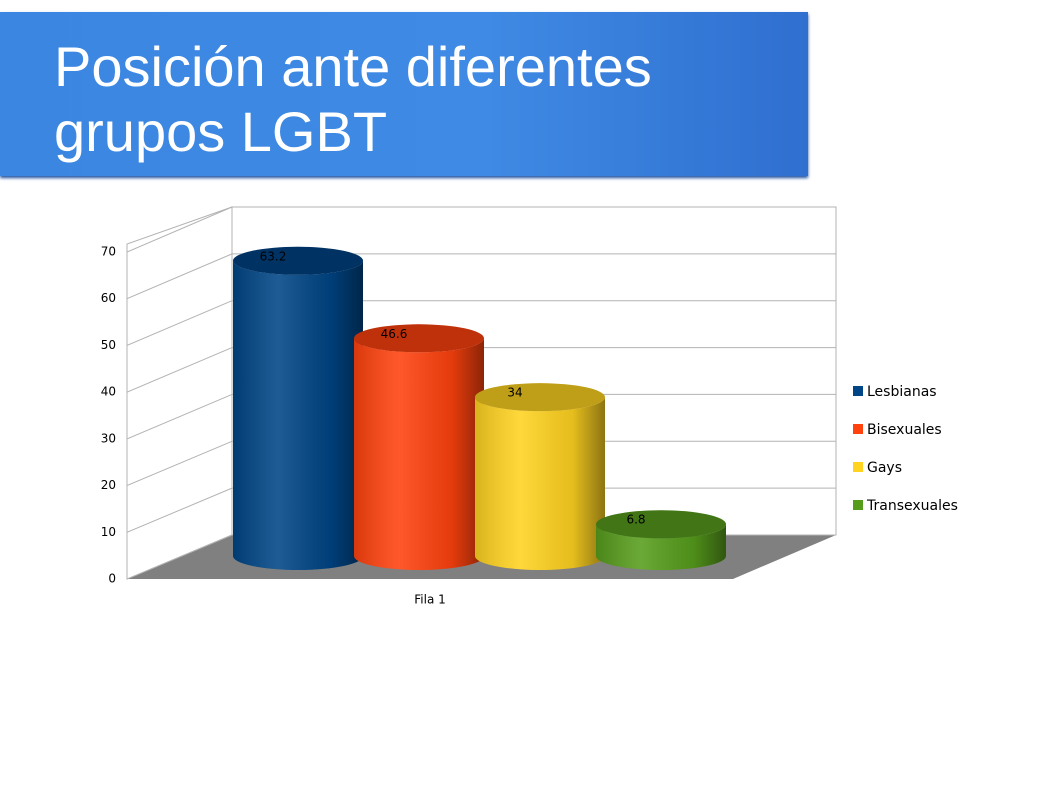  I want to click on y-tick-label: 70, so click(108, 252).